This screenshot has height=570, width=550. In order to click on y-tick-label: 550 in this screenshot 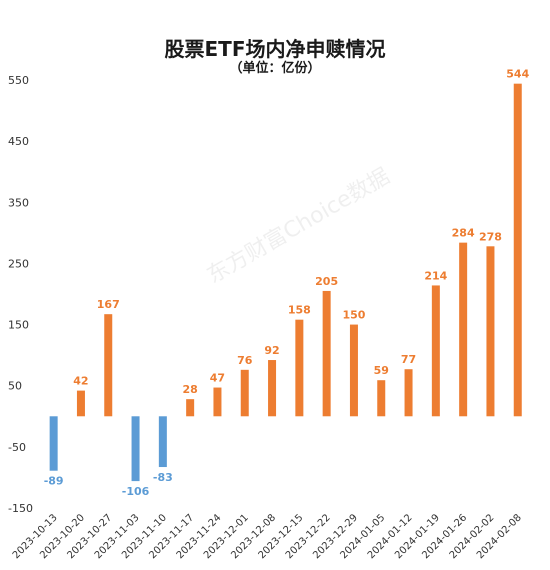, I will do `click(18, 80)`.